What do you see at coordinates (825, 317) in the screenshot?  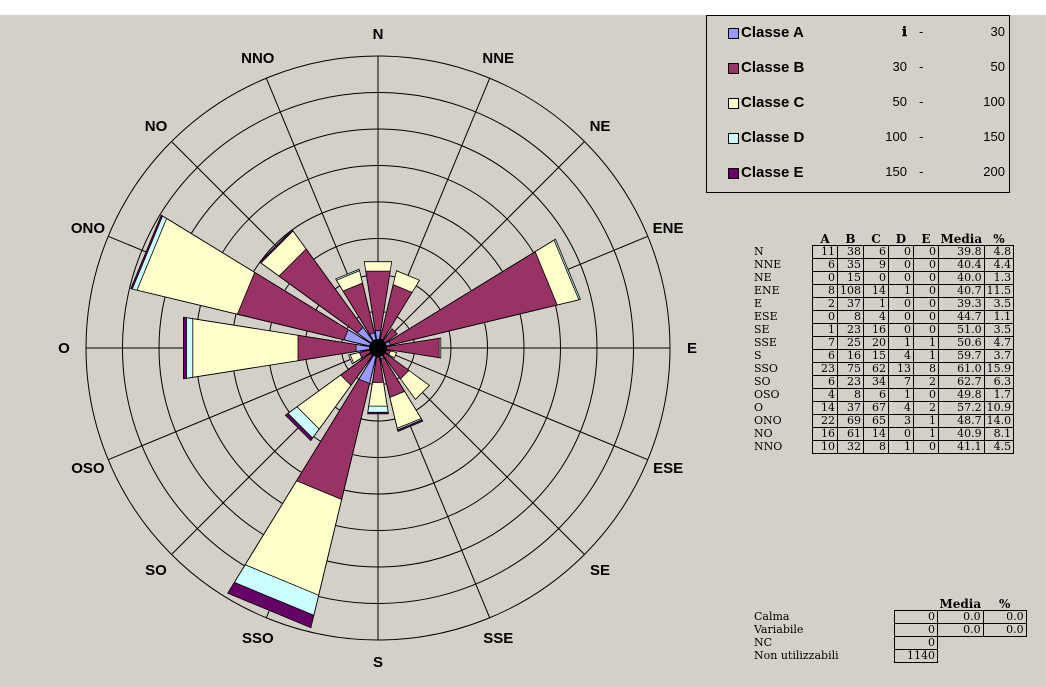 I see `cell-a: 0` at bounding box center [825, 317].